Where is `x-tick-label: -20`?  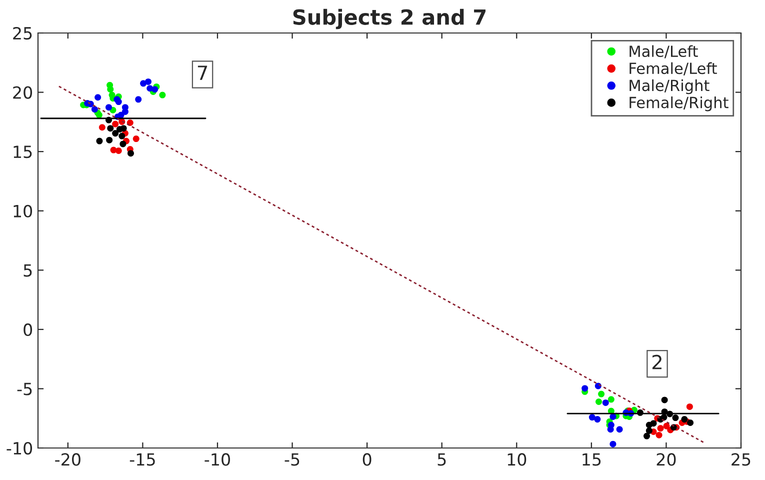
x-tick-label: -20 is located at coordinates (67, 459).